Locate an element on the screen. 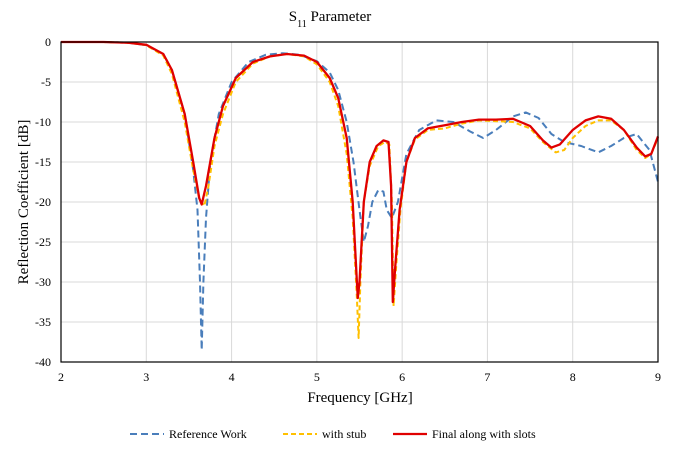  y-tick-label: -30 is located at coordinates (43, 282).